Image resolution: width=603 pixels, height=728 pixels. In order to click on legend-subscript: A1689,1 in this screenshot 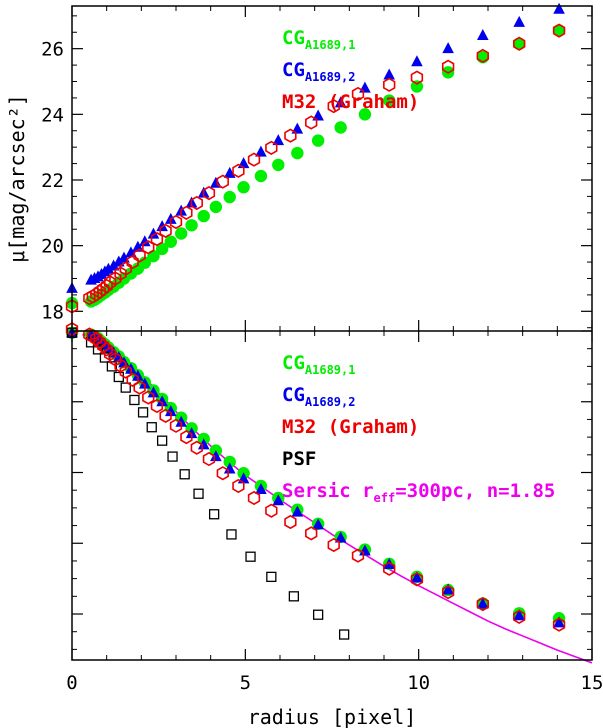, I will do `click(330, 45)`.